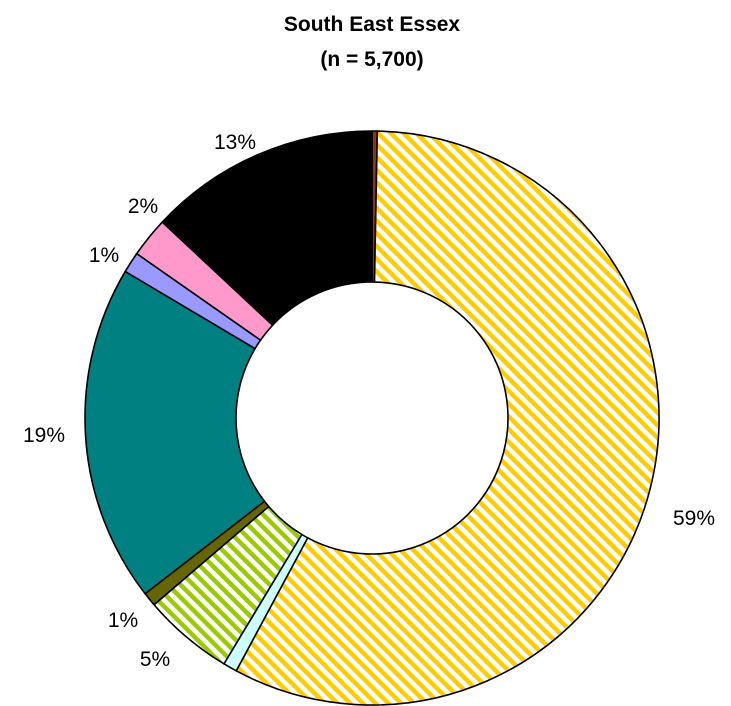  What do you see at coordinates (44, 435) in the screenshot?
I see `slice-percent-label: 19%` at bounding box center [44, 435].